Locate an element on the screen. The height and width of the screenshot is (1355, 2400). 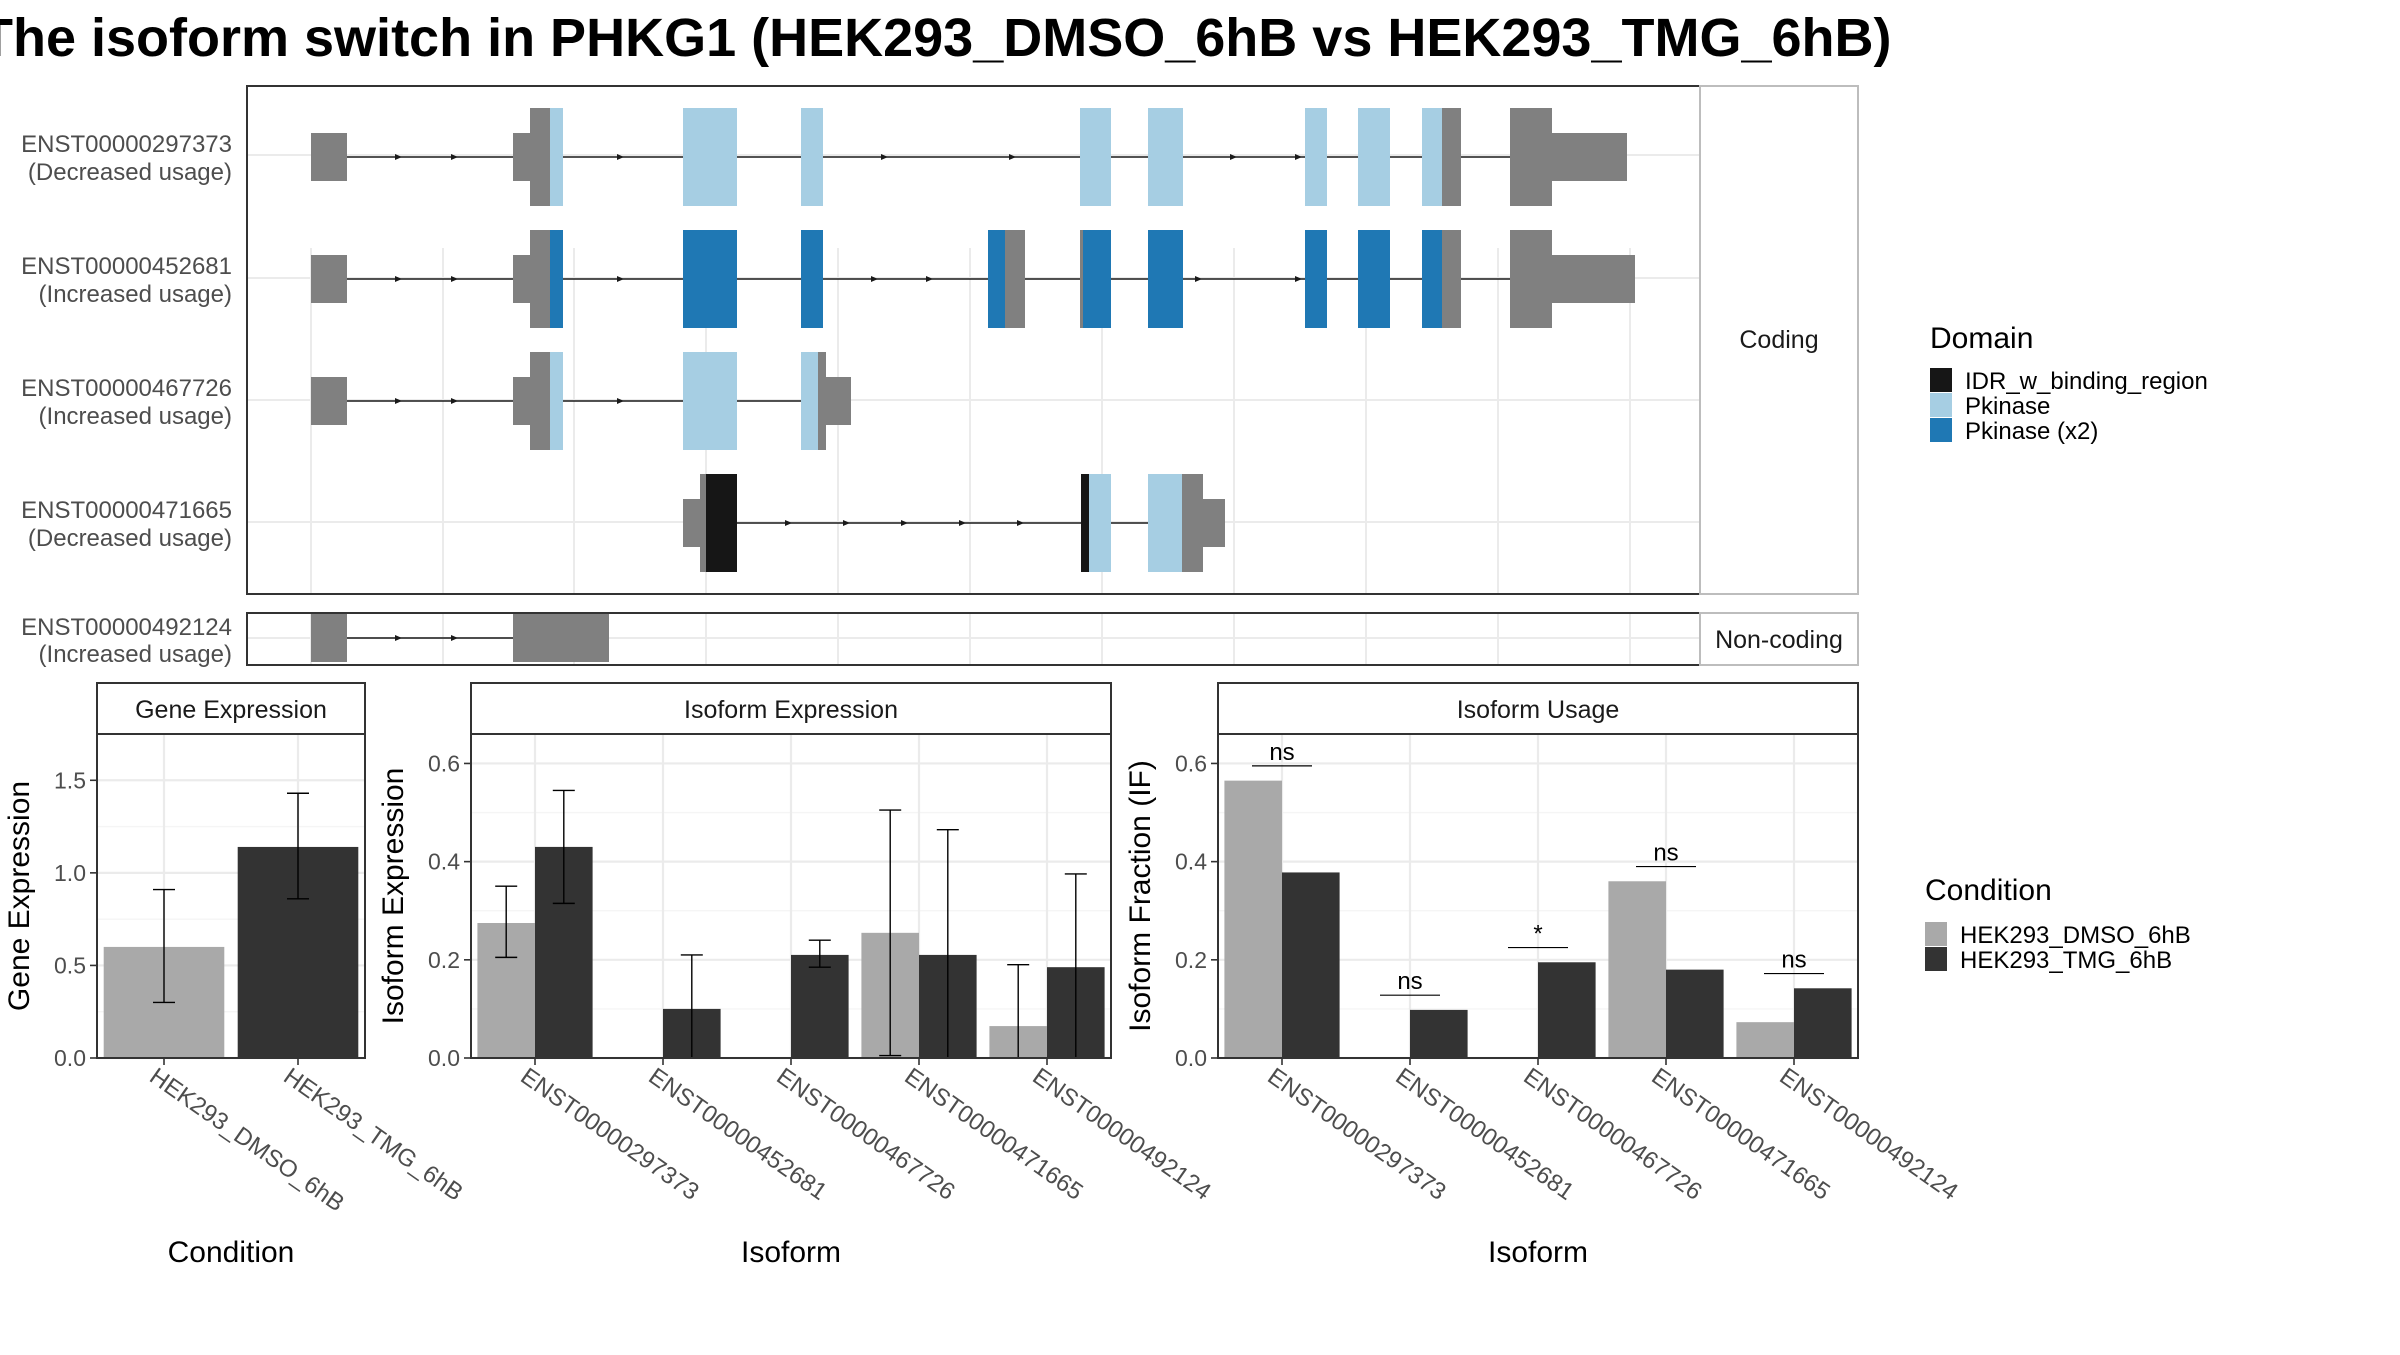
track-usage-471665: (Decreased usage) is located at coordinates (130, 538).